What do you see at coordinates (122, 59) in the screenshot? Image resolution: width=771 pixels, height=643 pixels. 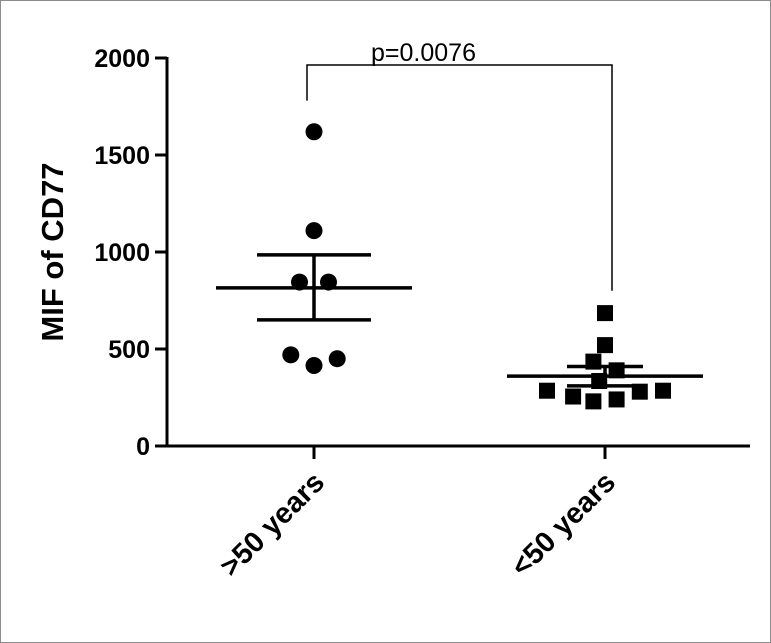 I see `y-tick-label: 2000` at bounding box center [122, 59].